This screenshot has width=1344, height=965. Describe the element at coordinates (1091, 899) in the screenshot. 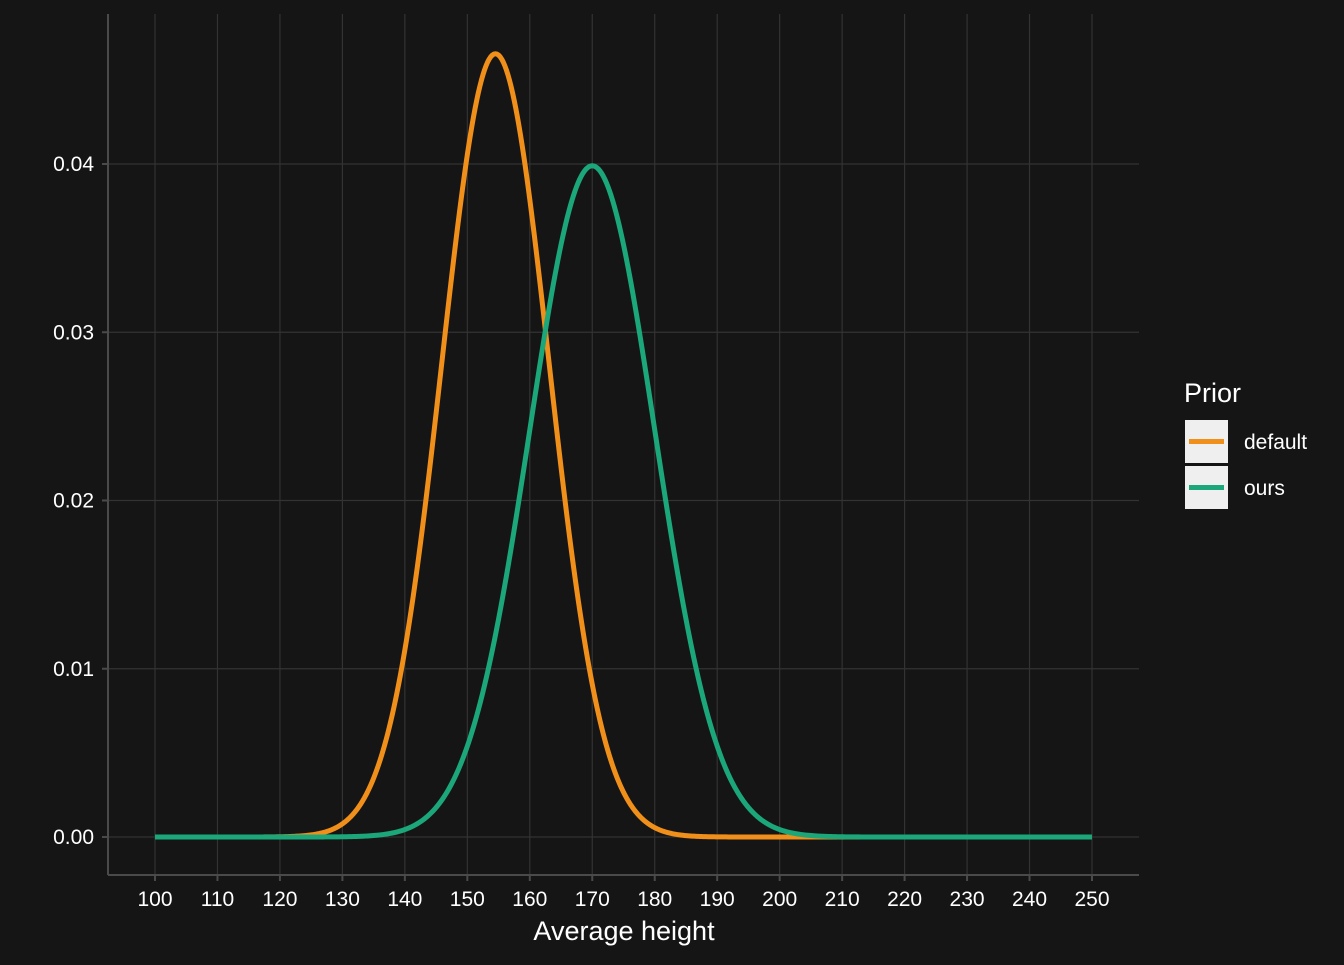

I see `x-tick-label: 250` at that location.